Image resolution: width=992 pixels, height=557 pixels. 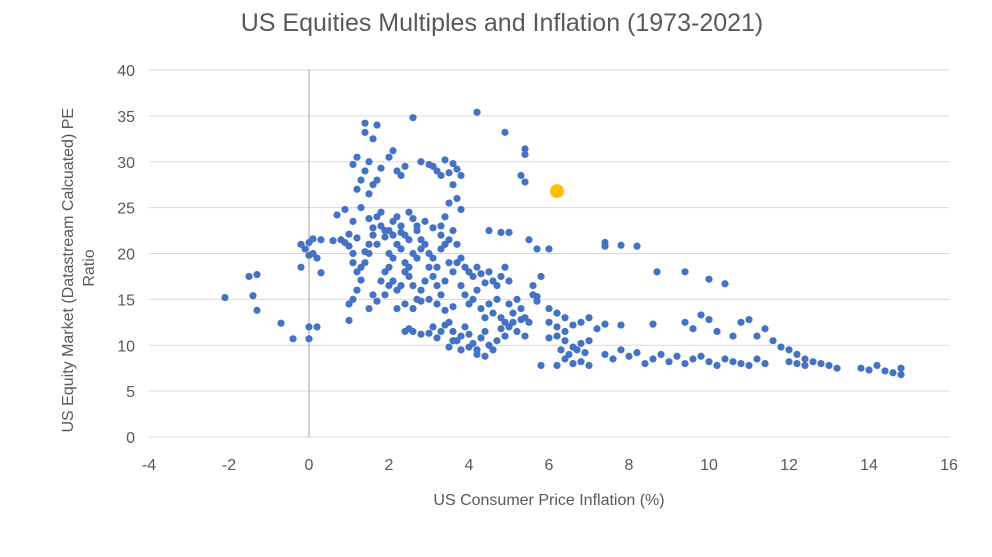 What do you see at coordinates (548, 500) in the screenshot?
I see `x-axis-title: US Consumer Price Inflation (%)` at bounding box center [548, 500].